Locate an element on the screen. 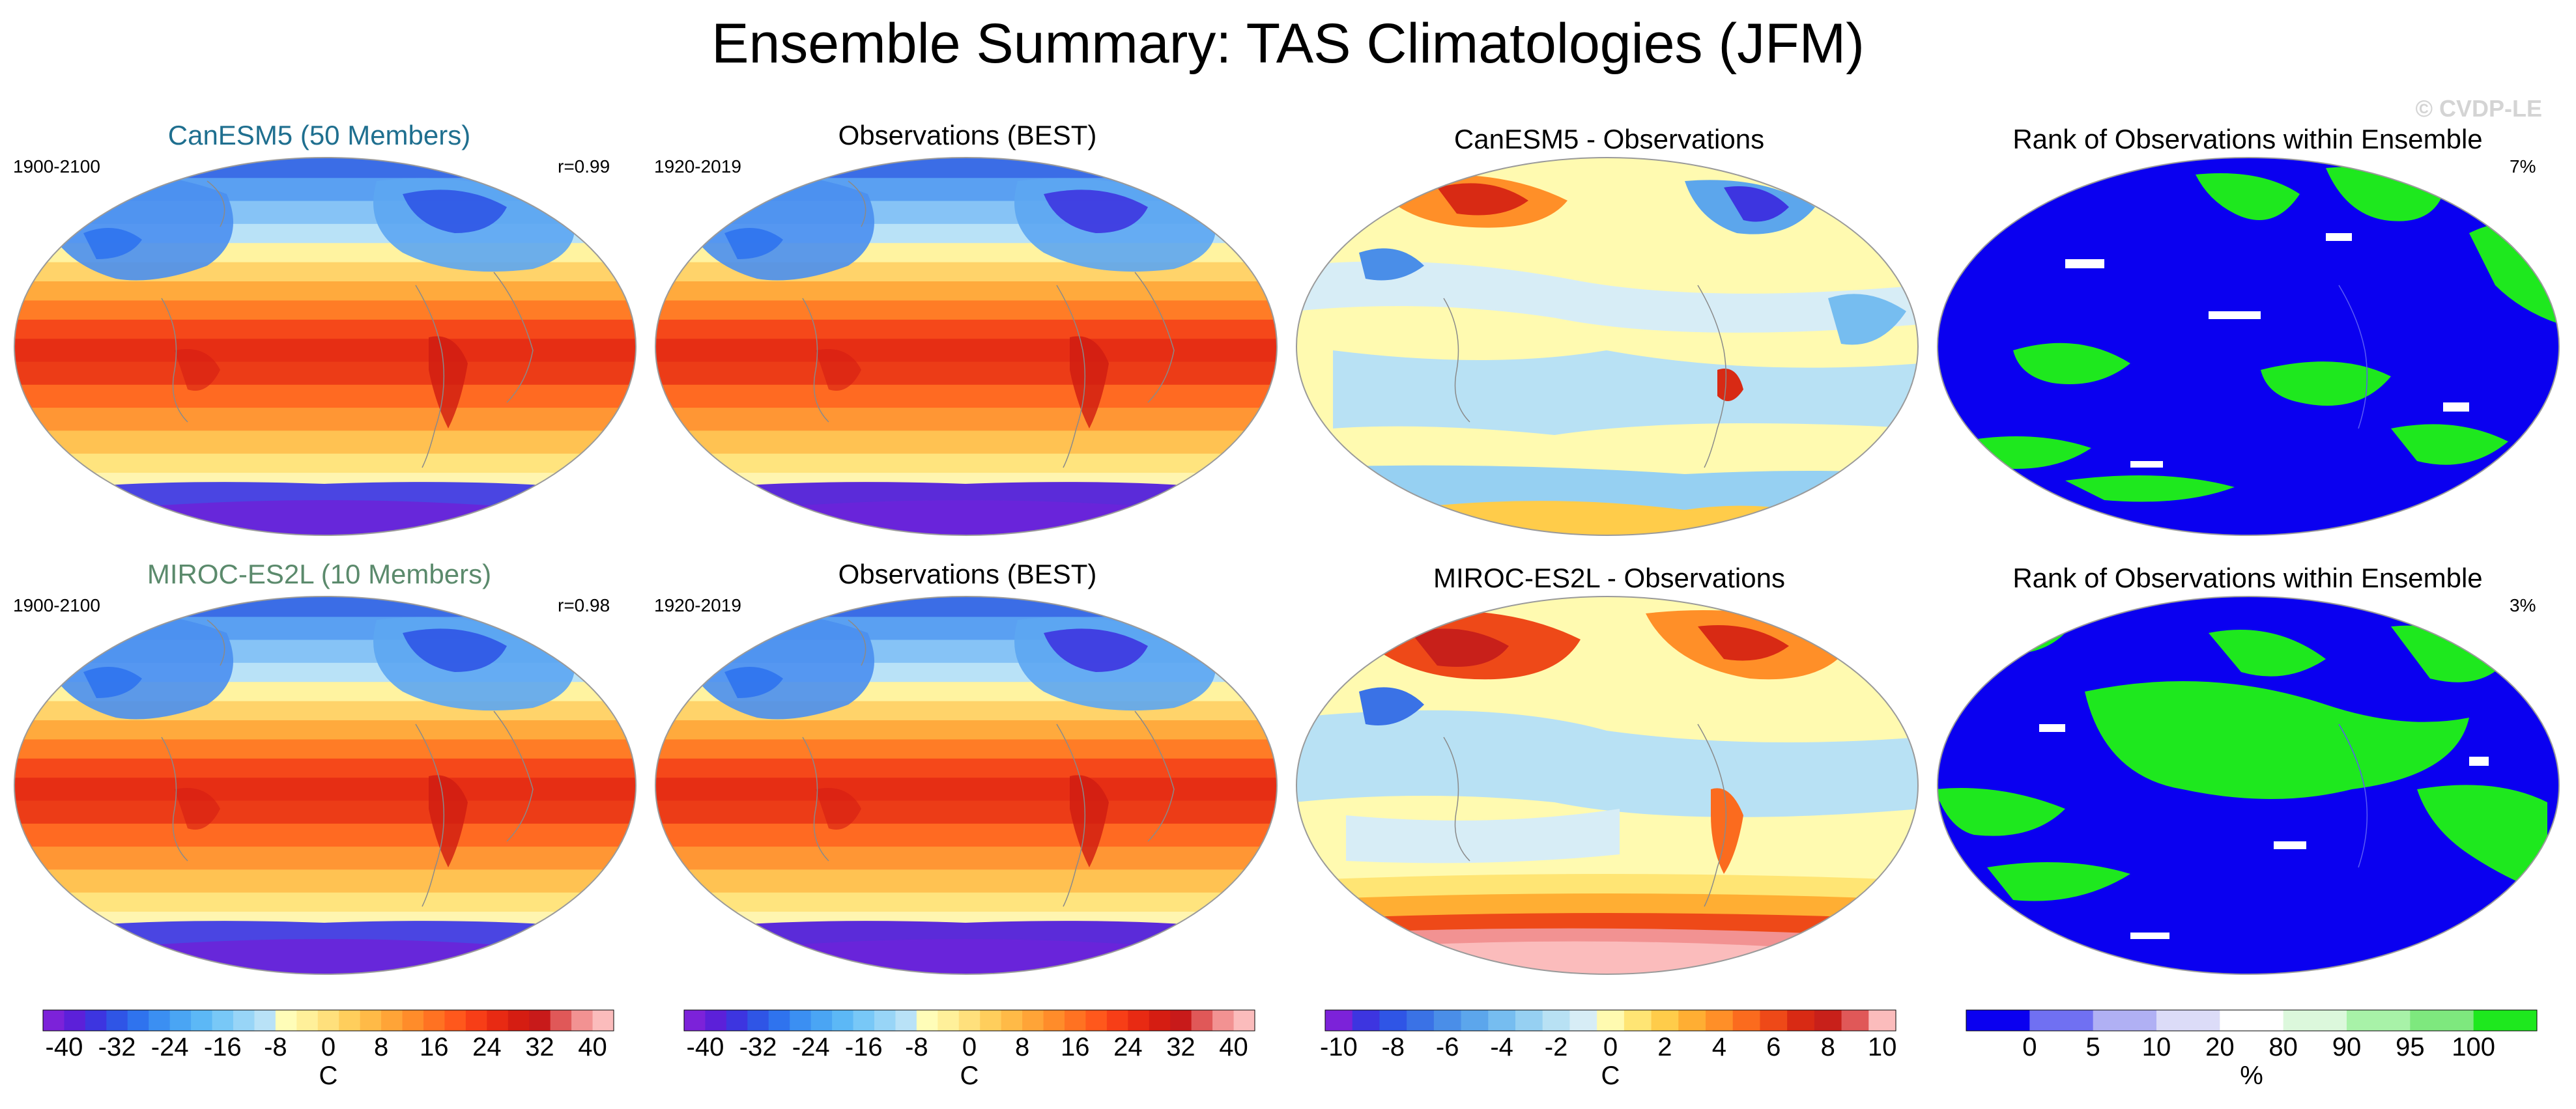  map-canesm5-climatology is located at coordinates (325, 347).